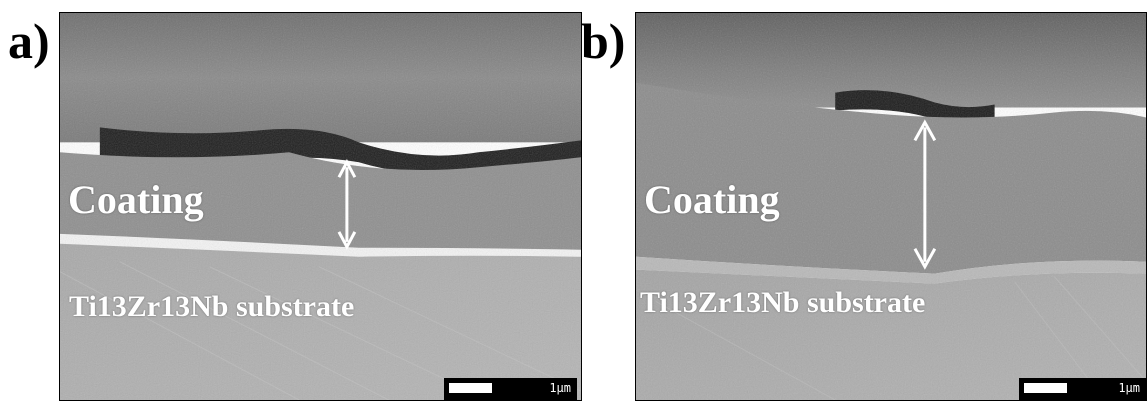 This screenshot has width=1147, height=401. I want to click on scale-bar-b: 1µm, so click(1082, 389).